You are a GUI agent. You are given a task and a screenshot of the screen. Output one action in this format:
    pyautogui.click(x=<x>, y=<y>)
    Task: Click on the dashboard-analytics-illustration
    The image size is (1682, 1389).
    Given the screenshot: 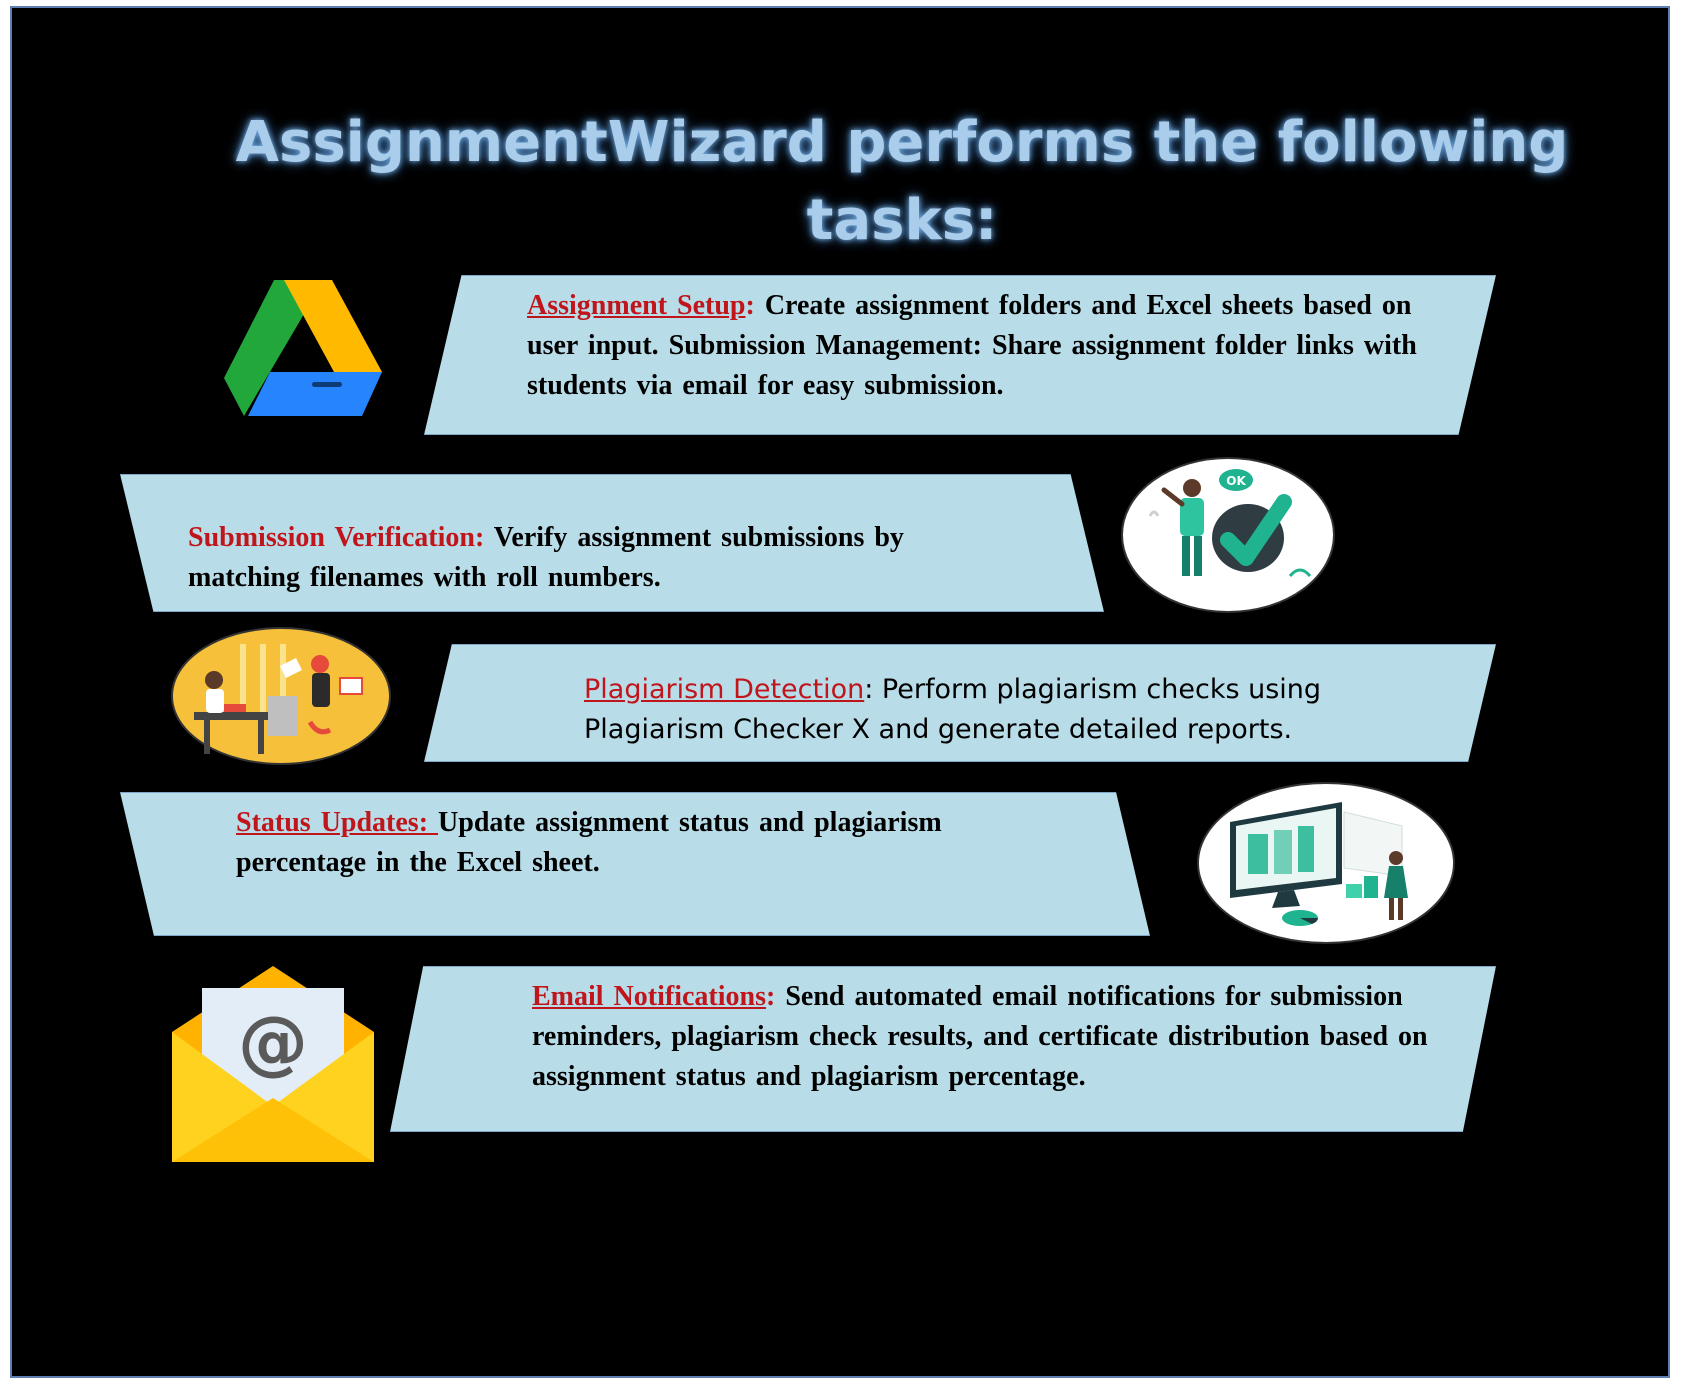 What is the action you would take?
    pyautogui.click(x=1326, y=863)
    